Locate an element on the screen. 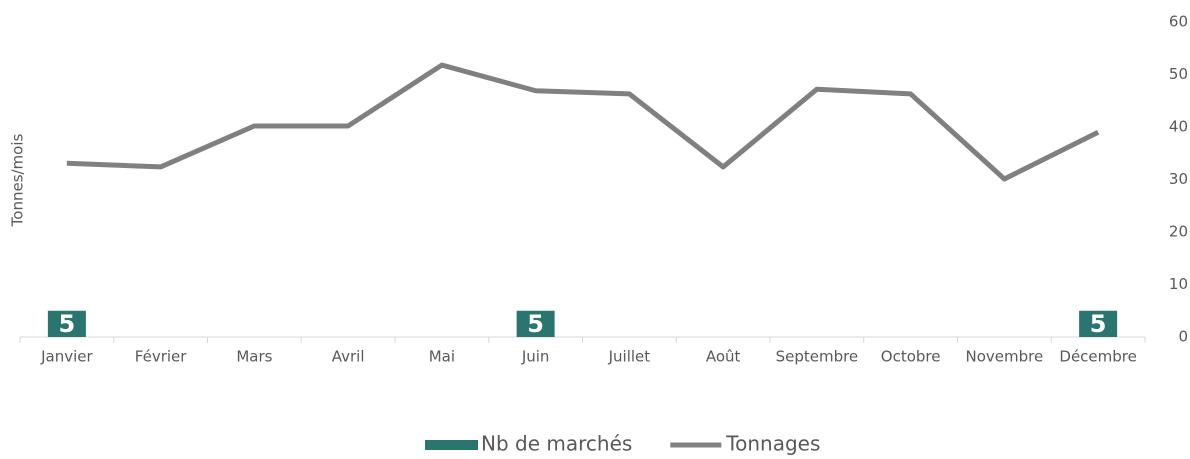  x-tick-label: Mars is located at coordinates (254, 357).